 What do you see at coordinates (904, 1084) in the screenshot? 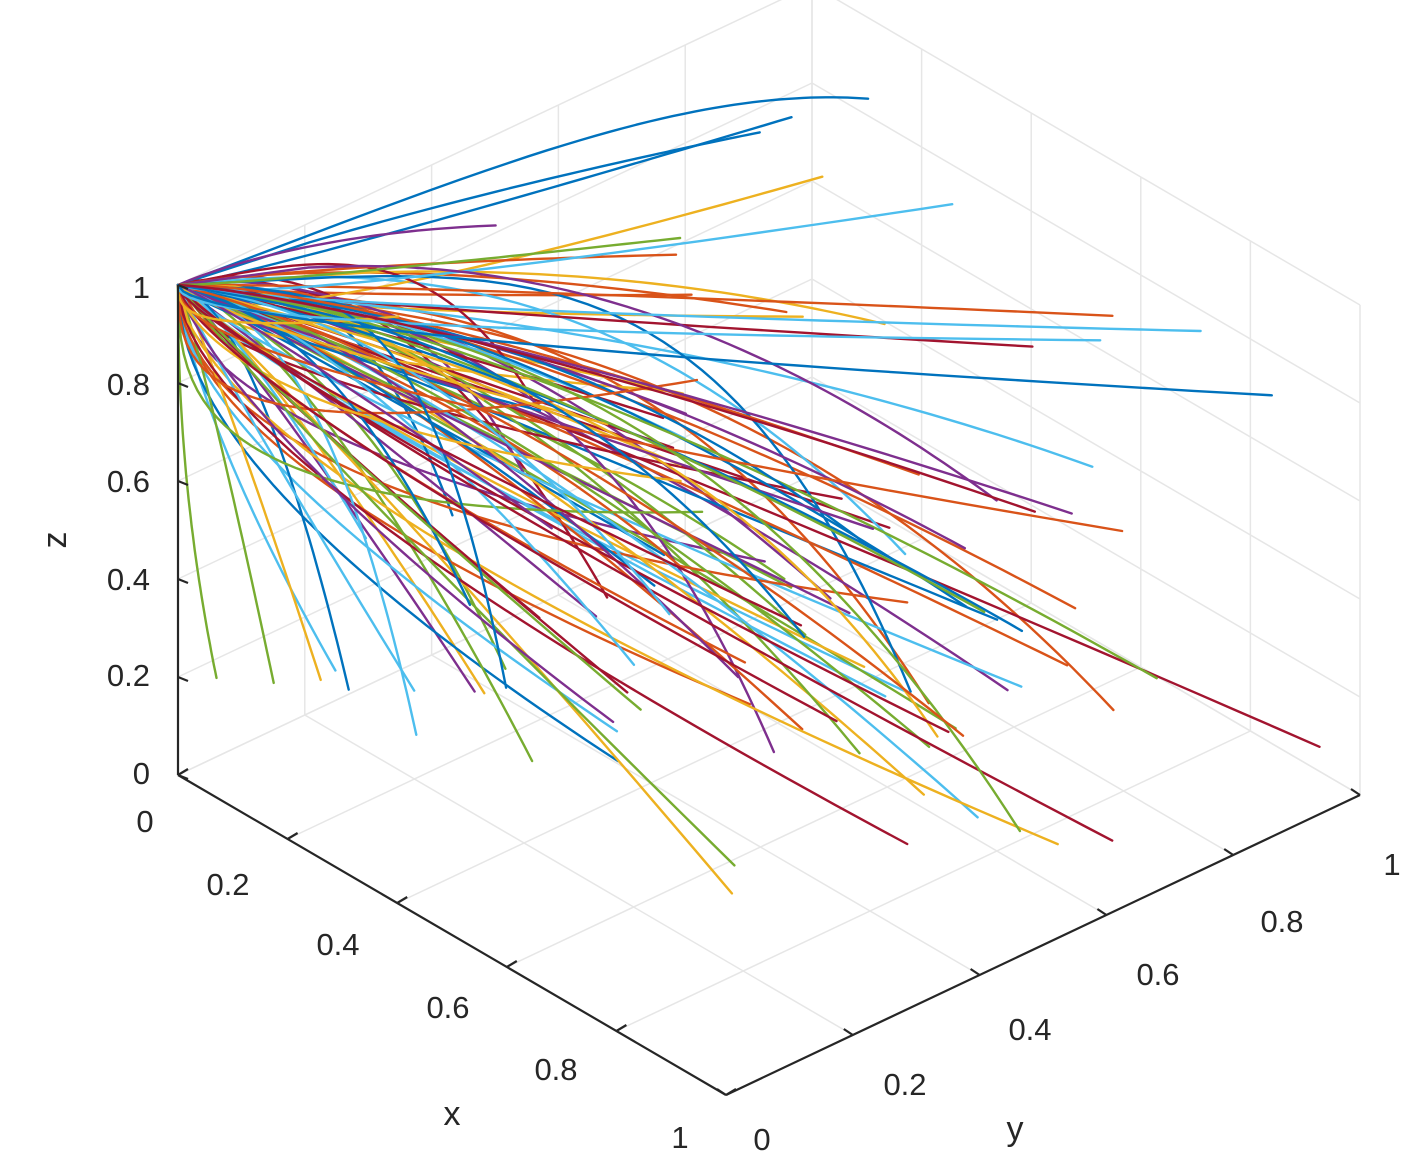
I see `y-tick-label-0.2: 0.2` at bounding box center [904, 1084].